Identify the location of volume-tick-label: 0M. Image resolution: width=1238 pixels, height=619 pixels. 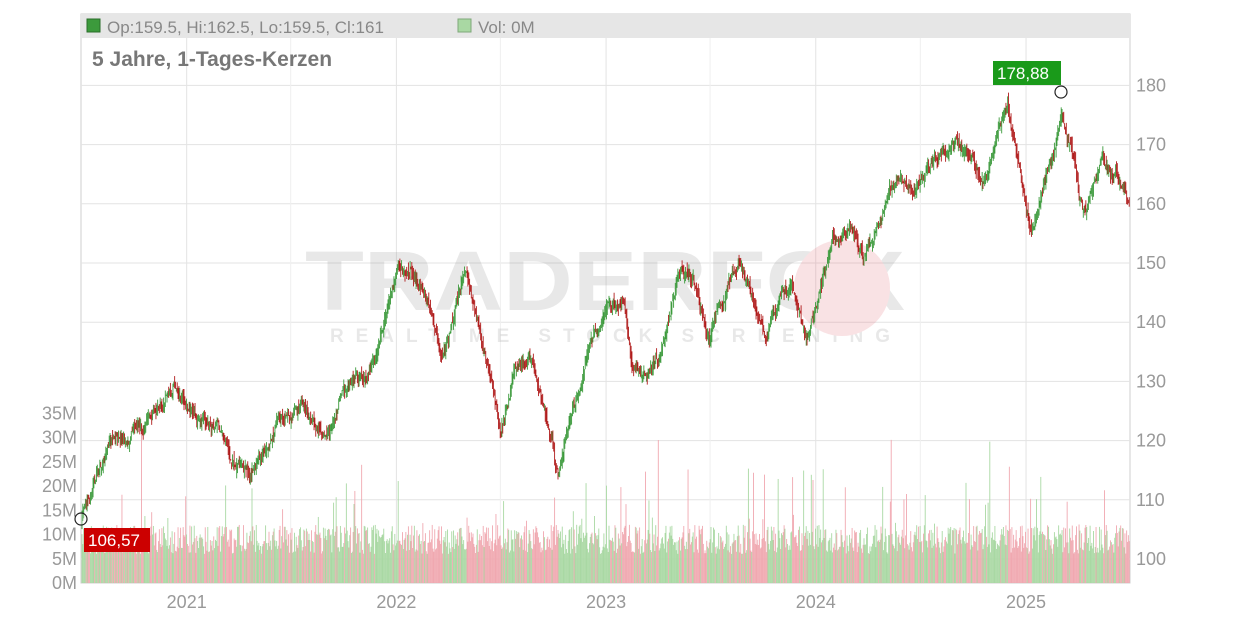
(64, 583).